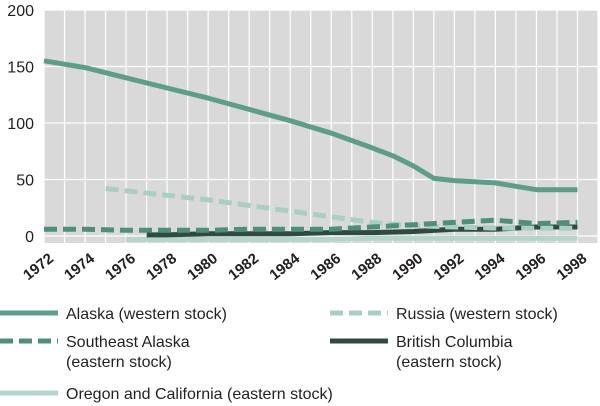 This screenshot has width=600, height=406. I want to click on x-tick-label: 1988, so click(366, 267).